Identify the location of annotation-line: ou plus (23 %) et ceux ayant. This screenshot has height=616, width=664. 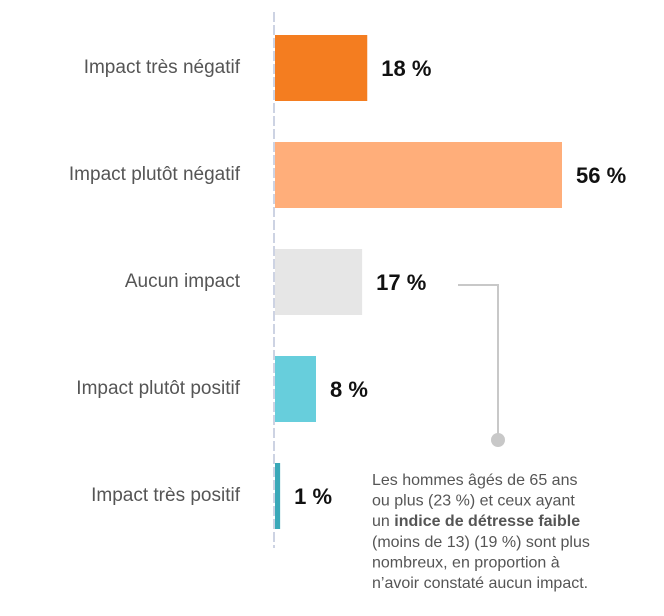
(473, 501).